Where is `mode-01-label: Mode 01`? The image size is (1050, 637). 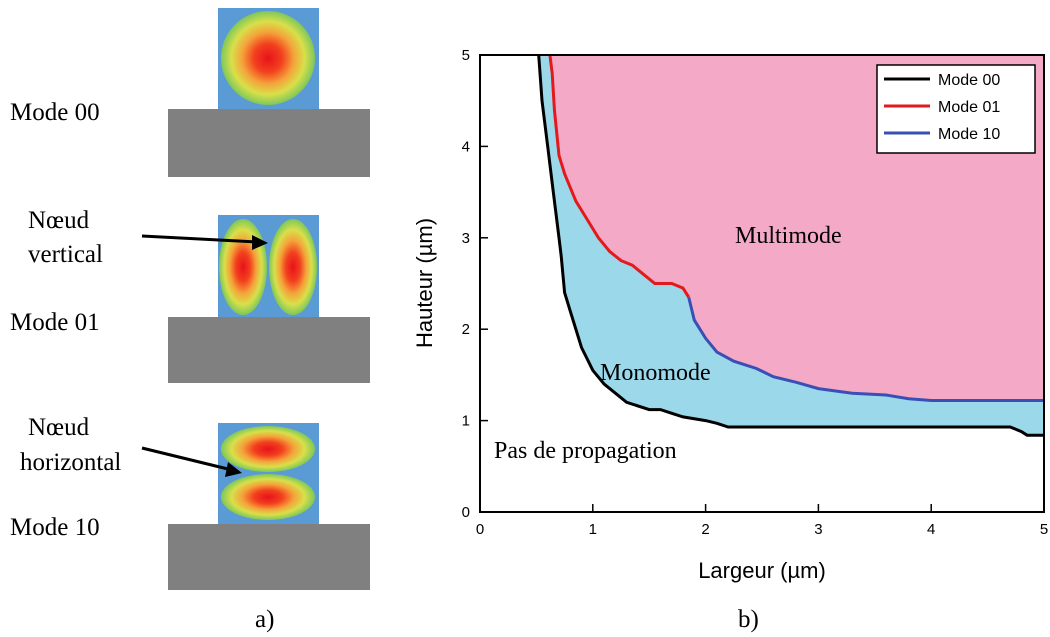
mode-01-label: Mode 01 is located at coordinates (55, 322).